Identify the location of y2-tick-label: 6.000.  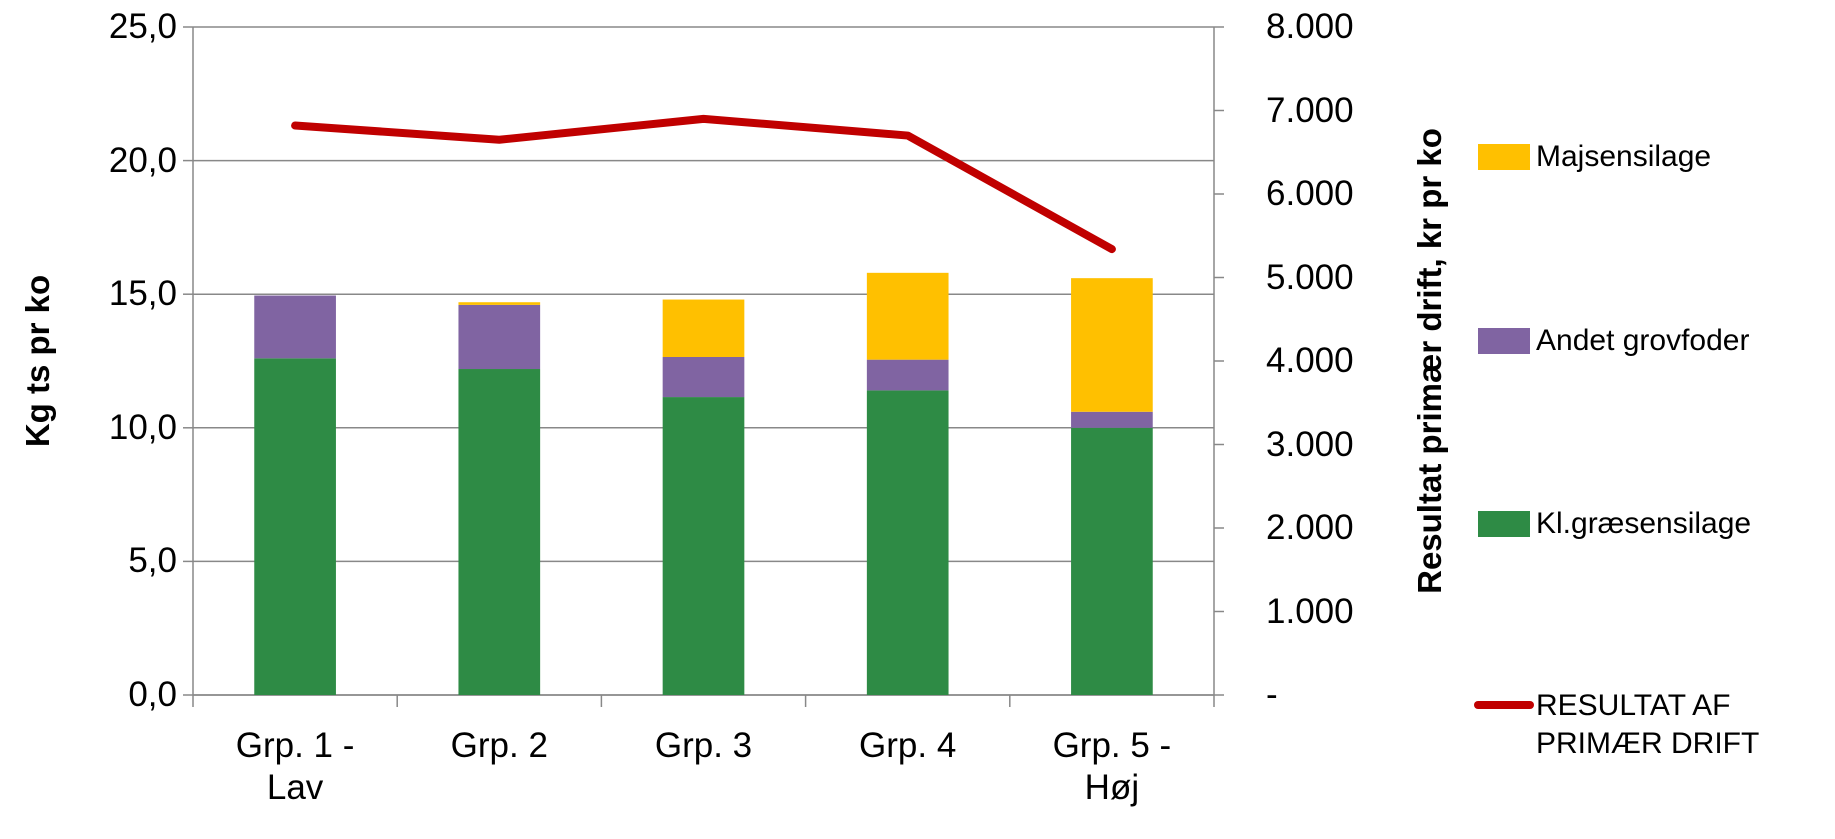
(1310, 193).